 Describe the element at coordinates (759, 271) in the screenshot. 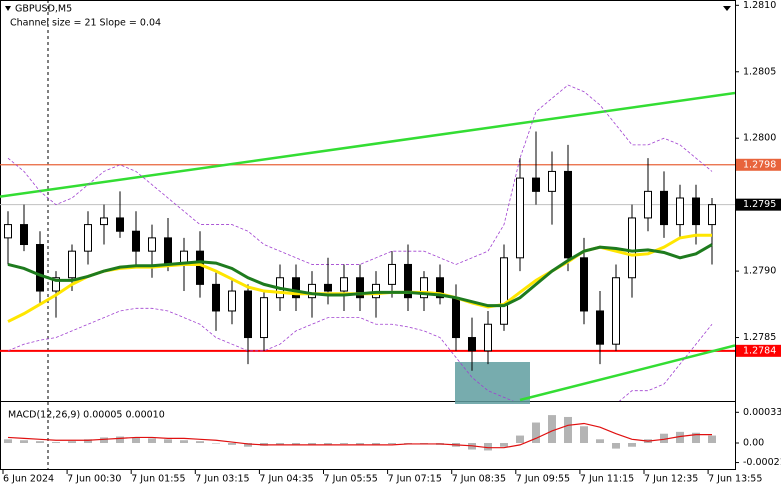

I see `y-tick-label: 1.2790` at that location.